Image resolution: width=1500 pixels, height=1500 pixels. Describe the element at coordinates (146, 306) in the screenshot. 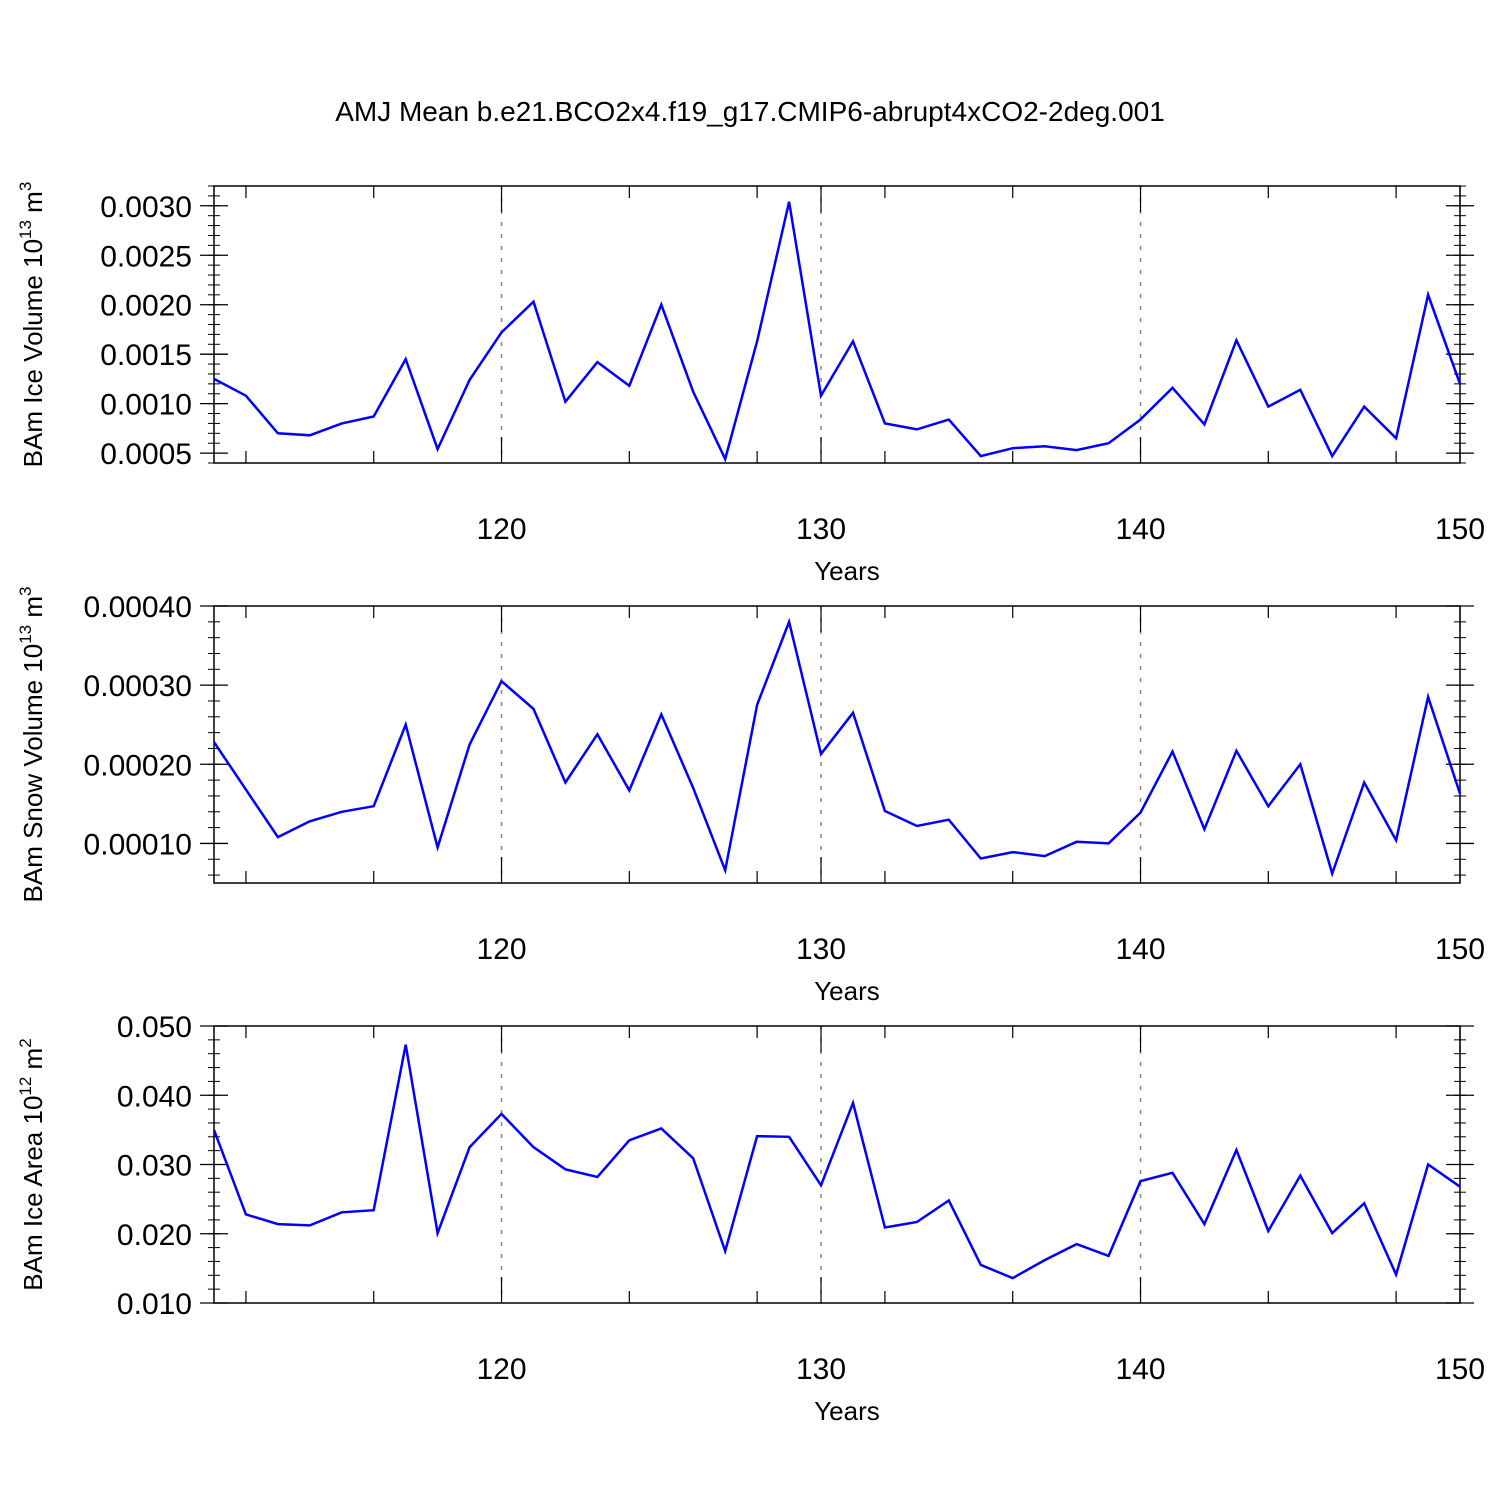

I see `y-tick-label: 0.0020` at that location.